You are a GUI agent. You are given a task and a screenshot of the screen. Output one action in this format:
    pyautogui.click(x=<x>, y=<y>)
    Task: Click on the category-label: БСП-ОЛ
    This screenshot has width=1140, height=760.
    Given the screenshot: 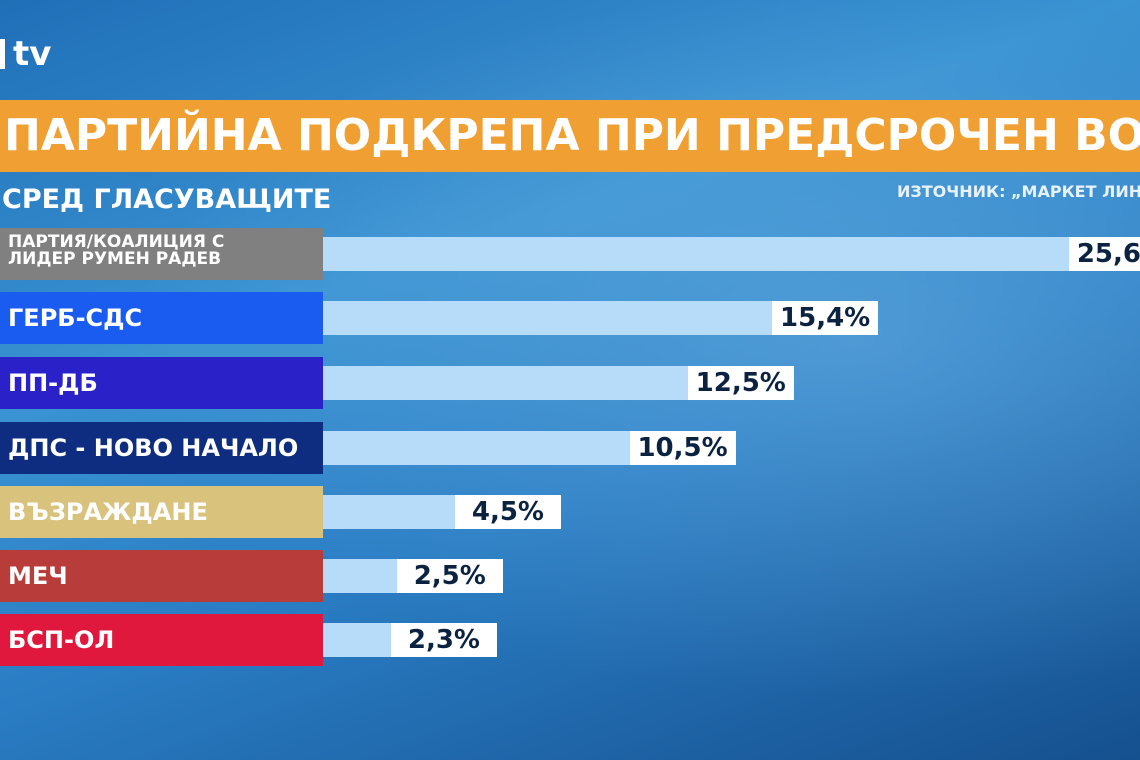 What is the action you would take?
    pyautogui.click(x=161, y=640)
    